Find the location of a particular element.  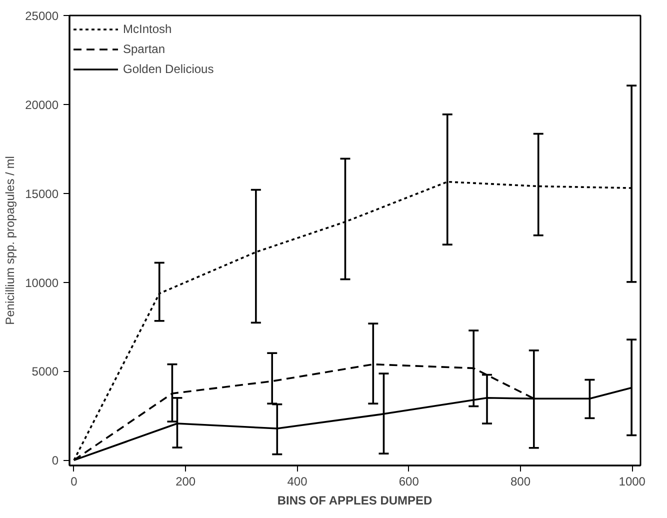

y-tick-label: 15000 is located at coordinates (42, 193).